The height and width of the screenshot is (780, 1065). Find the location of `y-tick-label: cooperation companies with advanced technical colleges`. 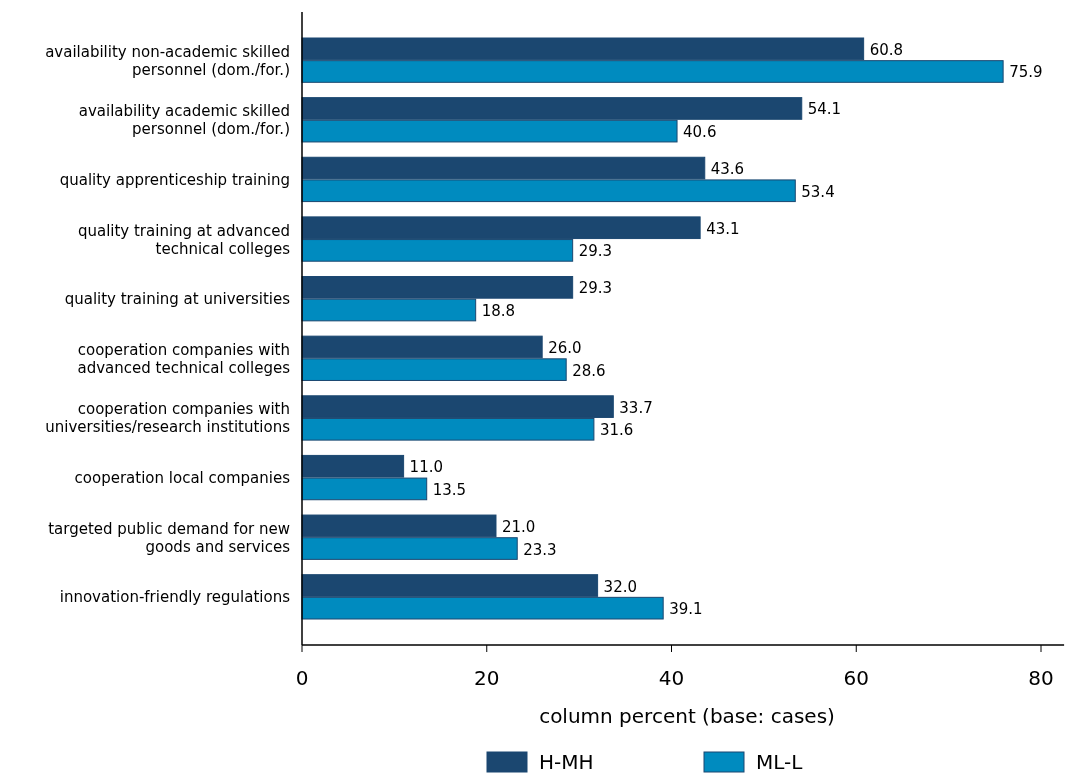

y-tick-label: cooperation companies with advanced technical colleges is located at coordinates (184, 358).